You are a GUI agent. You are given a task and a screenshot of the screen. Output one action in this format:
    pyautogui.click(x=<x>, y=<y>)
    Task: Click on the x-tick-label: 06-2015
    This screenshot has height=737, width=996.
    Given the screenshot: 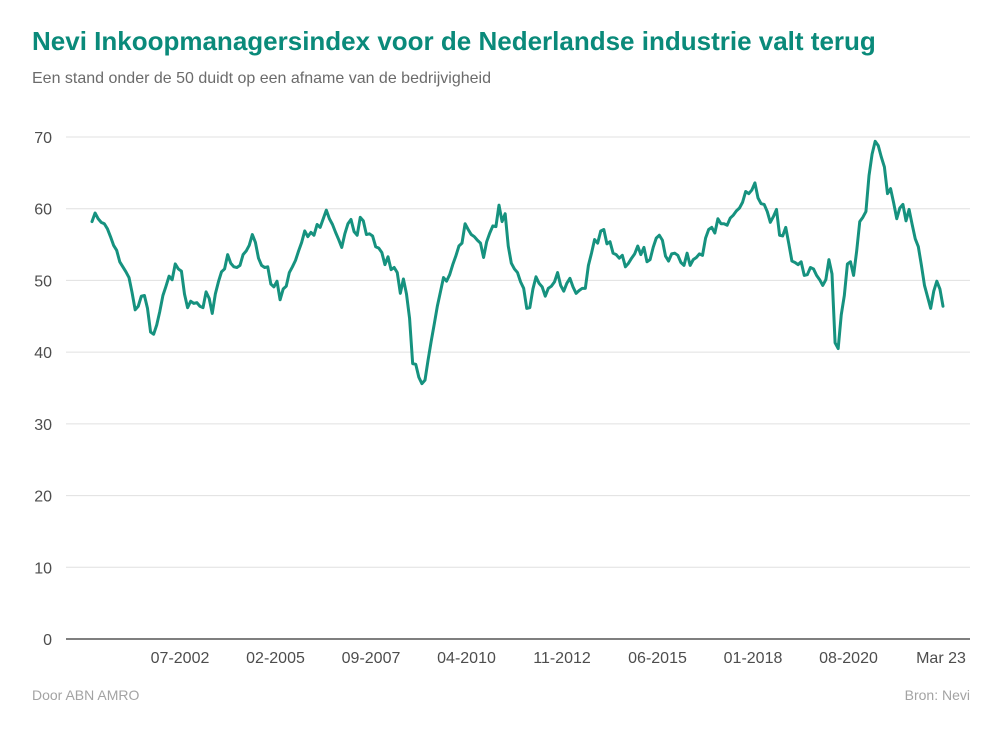 What is the action you would take?
    pyautogui.click(x=657, y=658)
    